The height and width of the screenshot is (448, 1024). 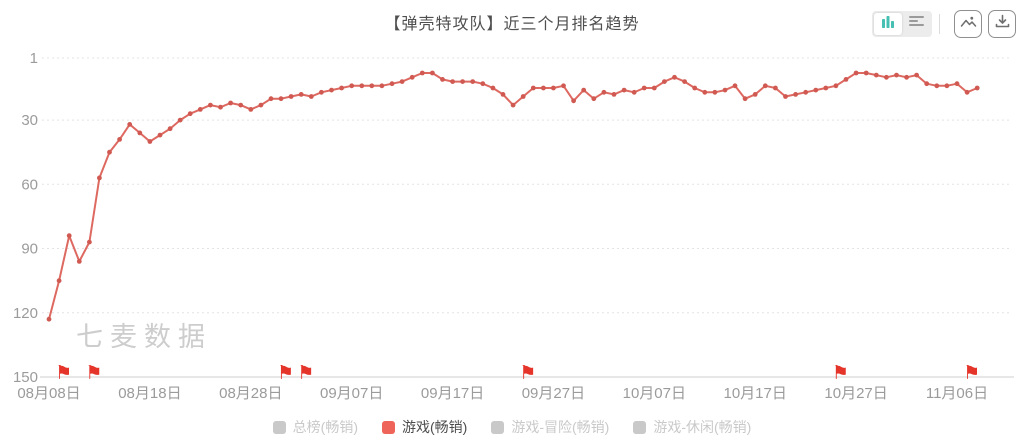 What do you see at coordinates (692, 427) in the screenshot?
I see `legend-item-games-casual-grossing: 游戏-休闲(畅销)` at bounding box center [692, 427].